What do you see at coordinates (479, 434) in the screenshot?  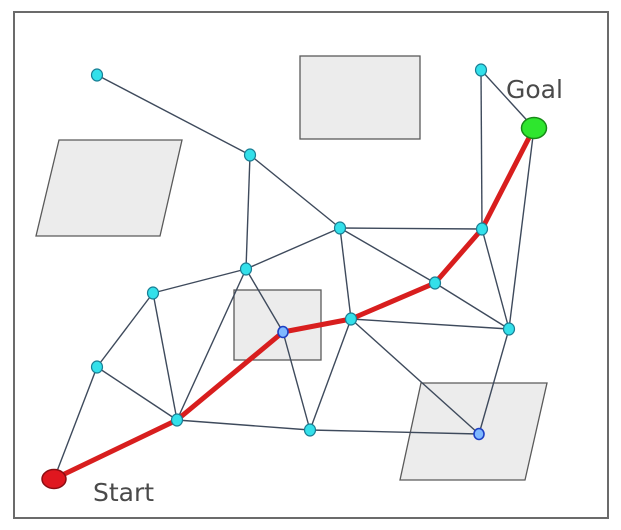 I see `node-in-obstacle` at bounding box center [479, 434].